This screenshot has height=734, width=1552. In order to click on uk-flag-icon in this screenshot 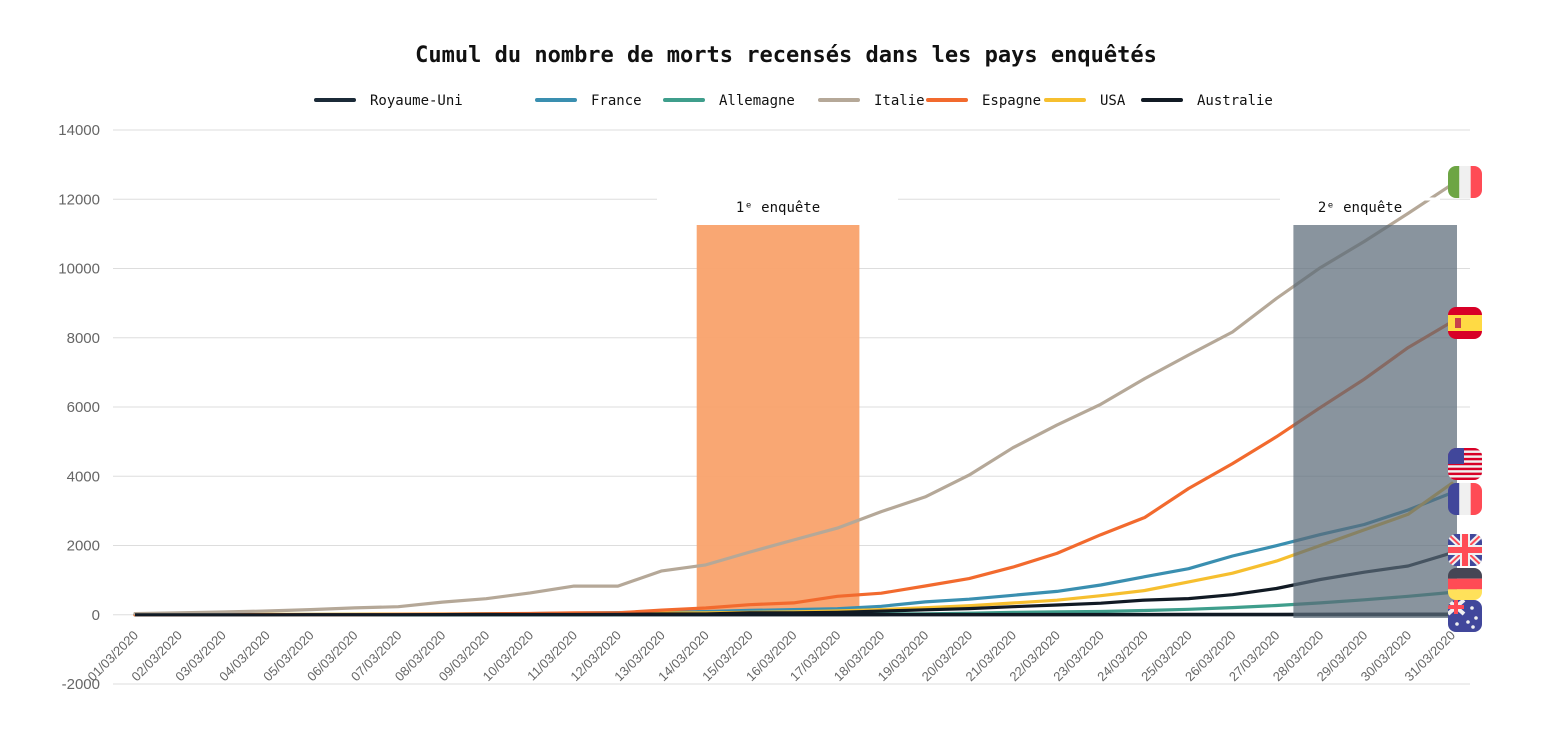, I will do `click(1465, 550)`.